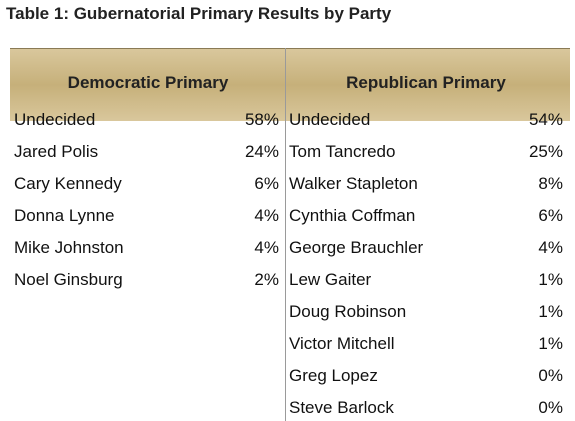 The image size is (575, 421). What do you see at coordinates (330, 279) in the screenshot?
I see `candidate-name: Lew Gaiter` at bounding box center [330, 279].